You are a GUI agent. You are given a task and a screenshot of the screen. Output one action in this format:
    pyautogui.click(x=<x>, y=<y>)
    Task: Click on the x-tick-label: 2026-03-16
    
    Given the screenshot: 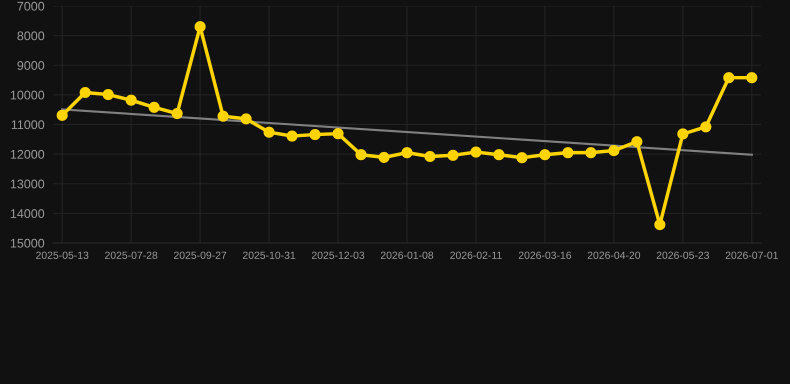 What is the action you would take?
    pyautogui.click(x=545, y=255)
    